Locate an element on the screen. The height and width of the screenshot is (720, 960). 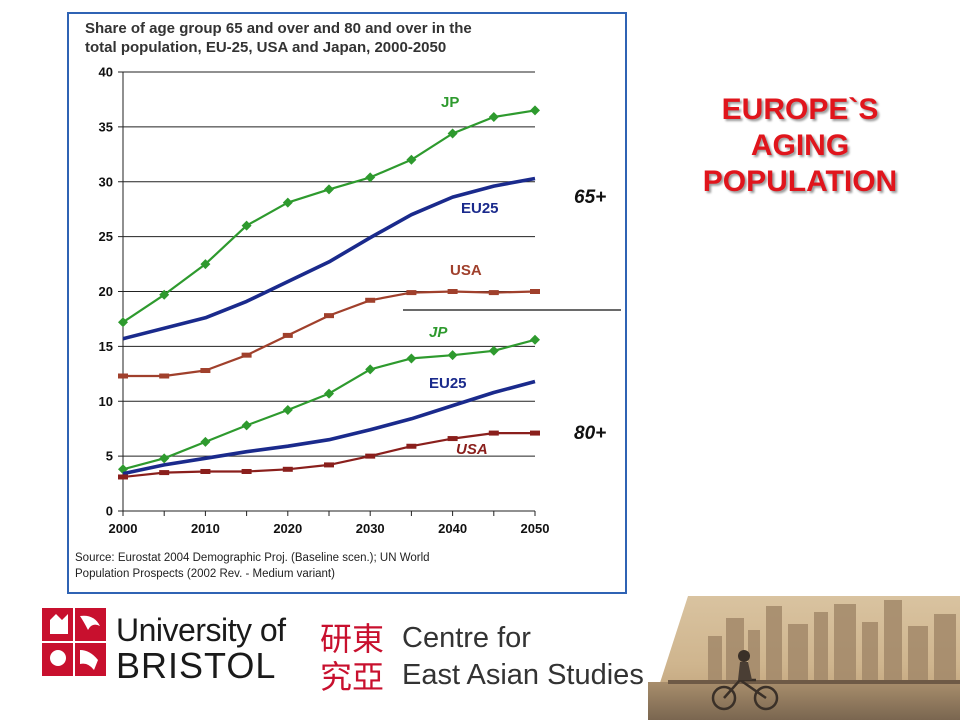
point-usa-65plus-2035 is located at coordinates (411, 293).